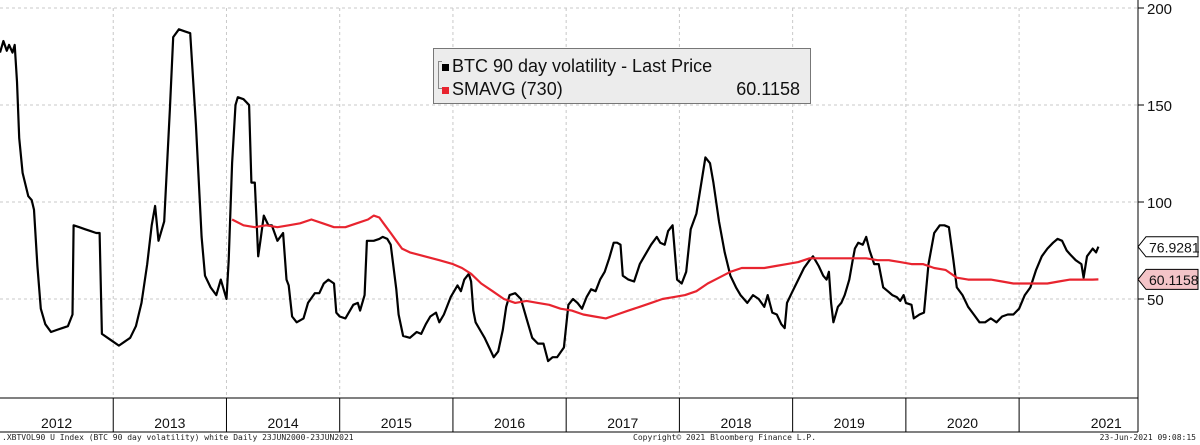 The height and width of the screenshot is (445, 1200). What do you see at coordinates (283, 423) in the screenshot?
I see `x-tick-label: 2014` at bounding box center [283, 423].